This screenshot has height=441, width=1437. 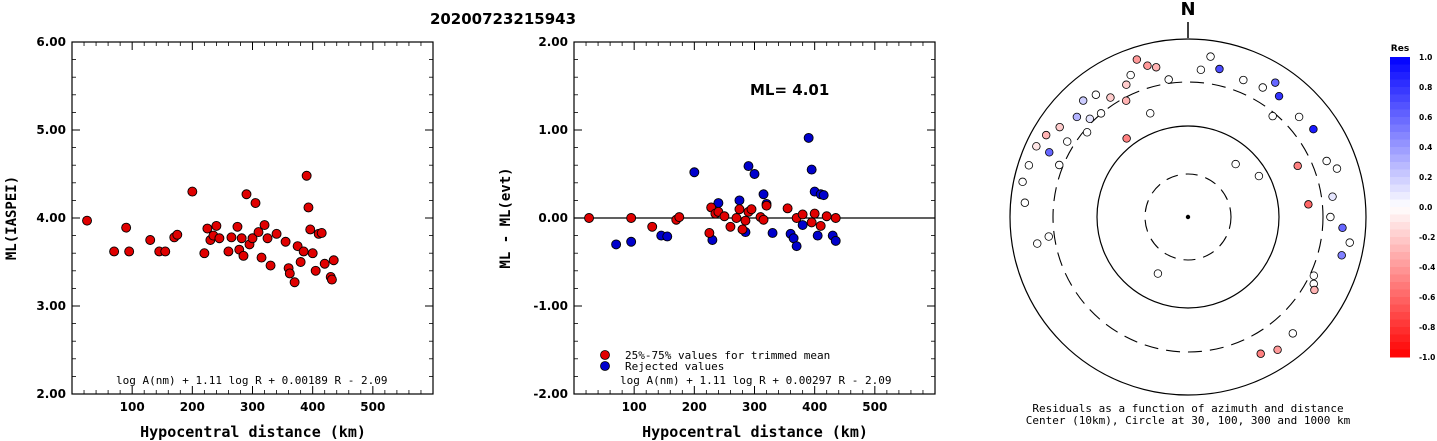 What do you see at coordinates (1425, 117) in the screenshot?
I see `colorbar-tick-label: 0.6` at bounding box center [1425, 117].